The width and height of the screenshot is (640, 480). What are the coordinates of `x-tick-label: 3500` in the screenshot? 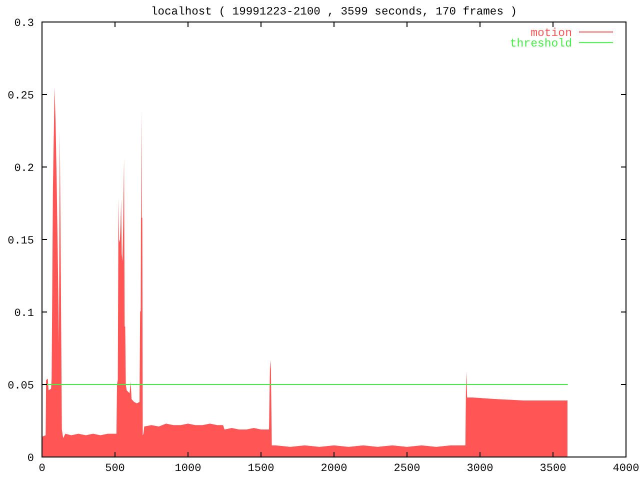 It's located at (553, 469).